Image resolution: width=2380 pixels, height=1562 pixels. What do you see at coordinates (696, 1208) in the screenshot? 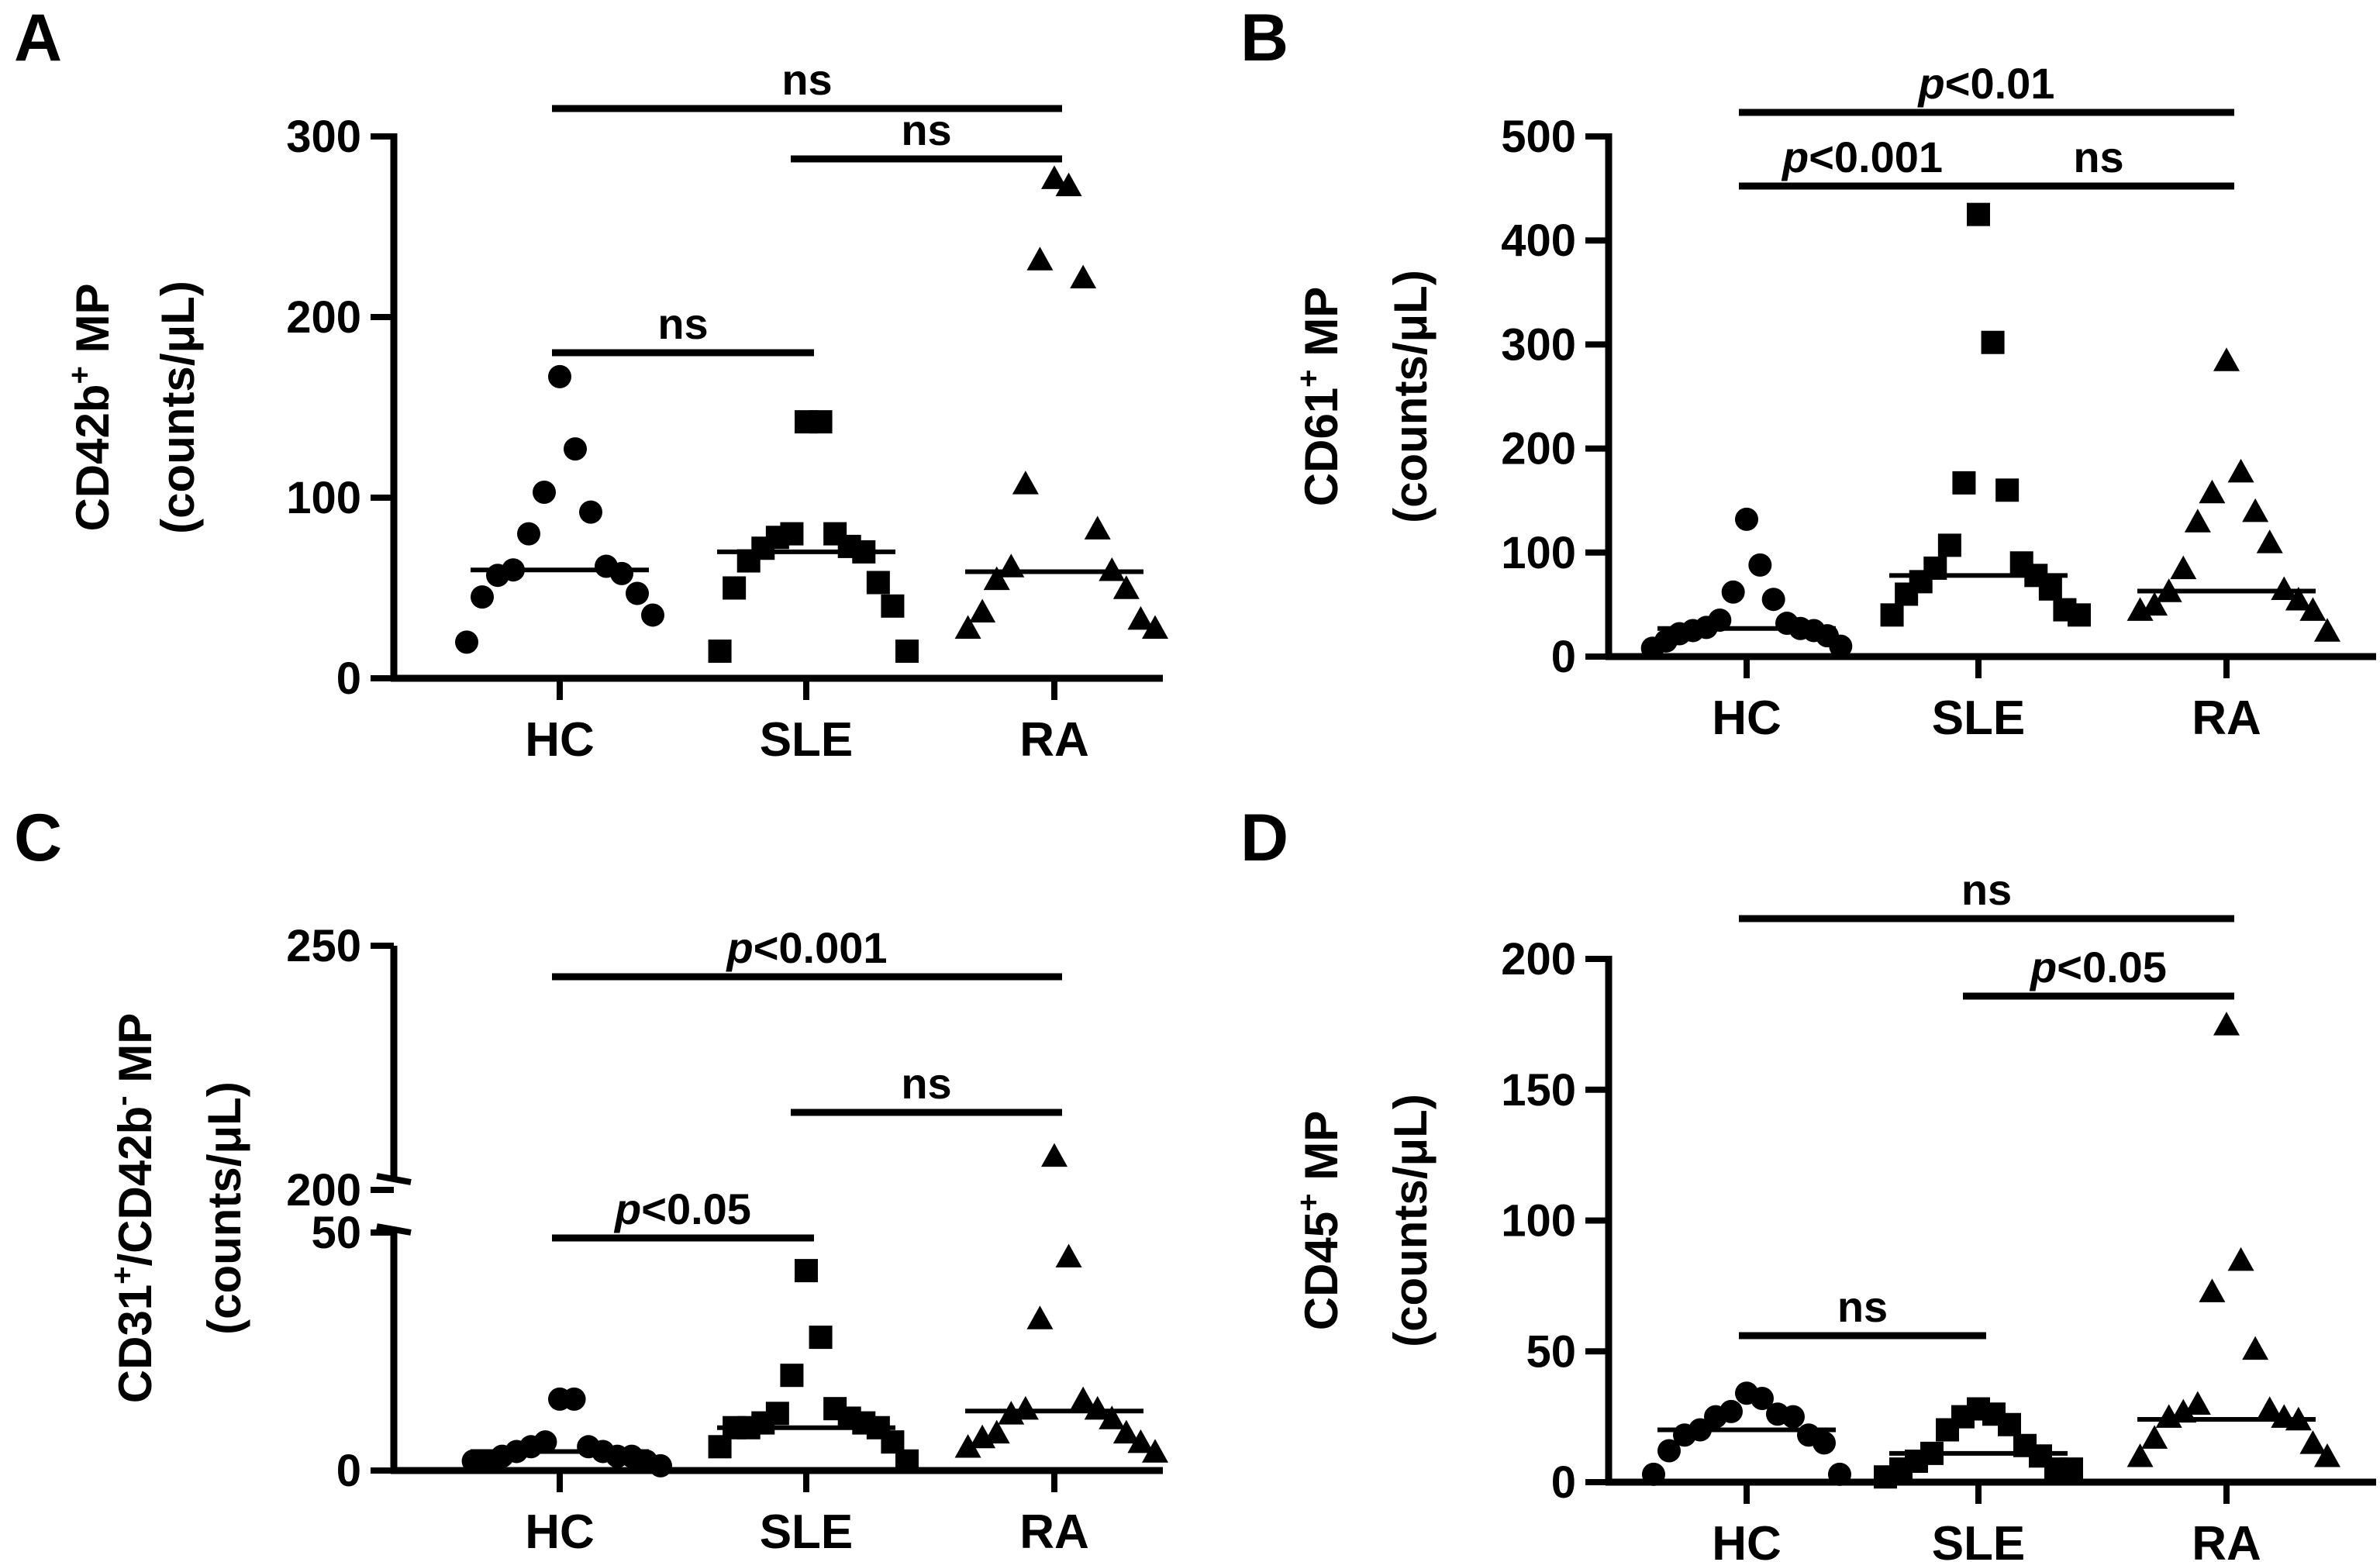
I see `significance-value: <0.05` at bounding box center [696, 1208].